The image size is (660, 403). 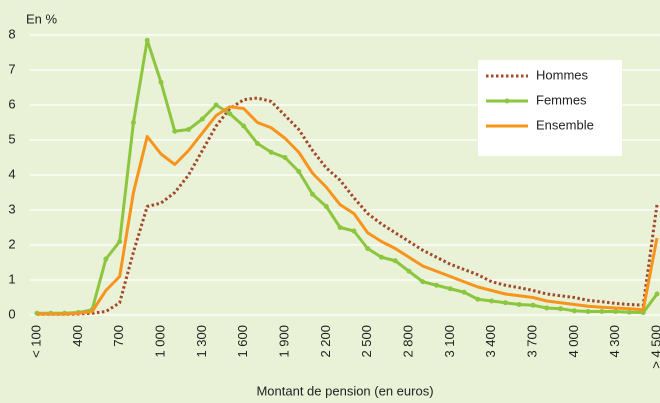 What do you see at coordinates (449, 341) in the screenshot?
I see `x-tick-label: 3 100` at bounding box center [449, 341].